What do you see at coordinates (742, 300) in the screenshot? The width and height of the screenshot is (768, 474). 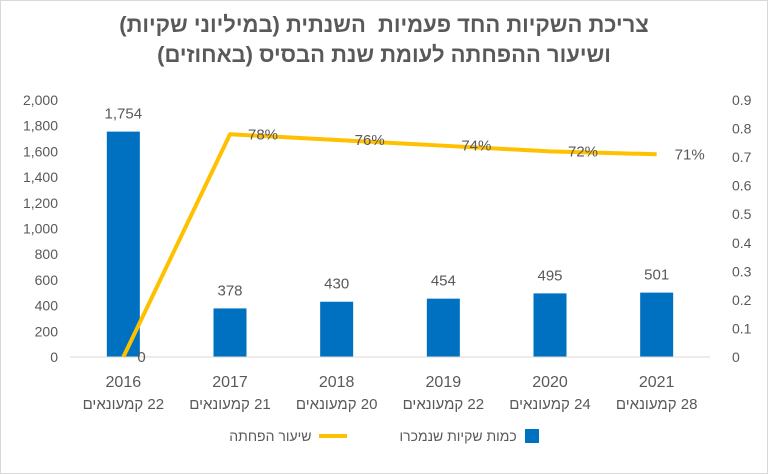 I see `y-right-tick-label: 0.2` at bounding box center [742, 300].